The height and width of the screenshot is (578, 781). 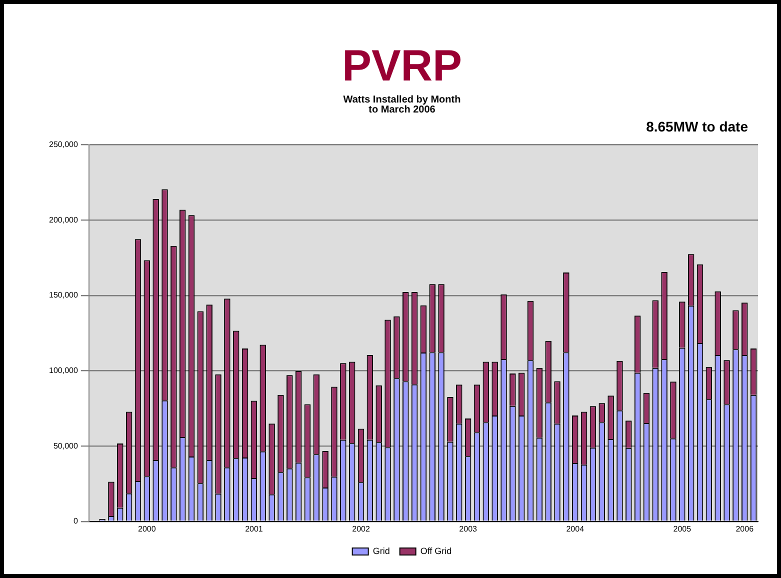 I want to click on y-tick-label: 200,000, so click(x=63, y=219).